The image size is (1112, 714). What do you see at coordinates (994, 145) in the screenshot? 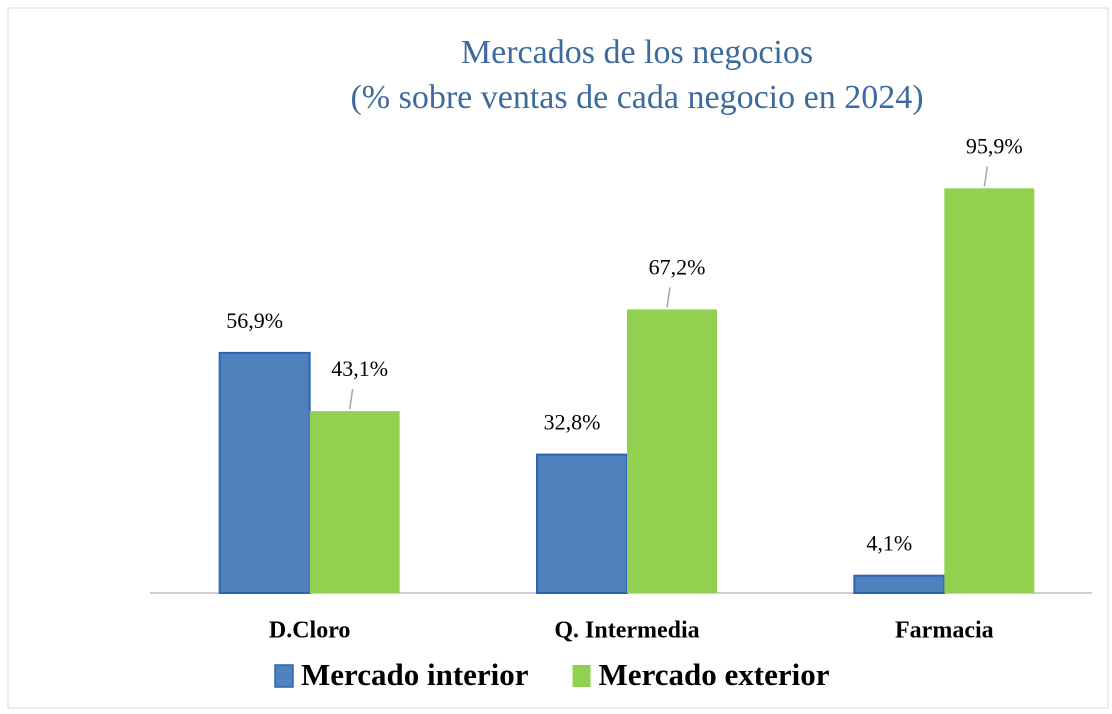
I see `data-label: 95,9%` at bounding box center [994, 145].